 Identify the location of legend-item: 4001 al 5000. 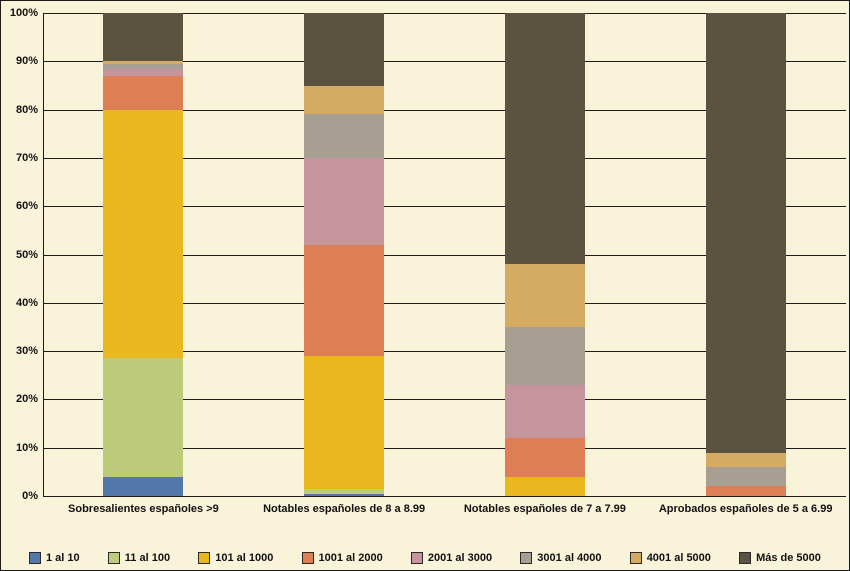
(670, 558).